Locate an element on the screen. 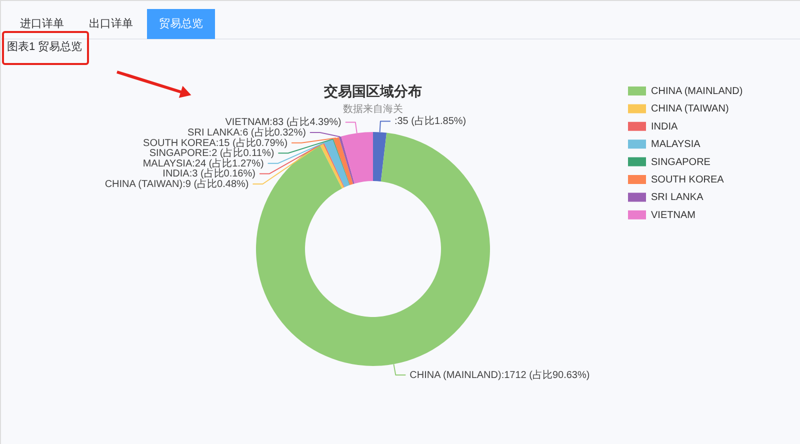 This screenshot has width=800, height=444. legend-label: SINGAPORE is located at coordinates (681, 162).